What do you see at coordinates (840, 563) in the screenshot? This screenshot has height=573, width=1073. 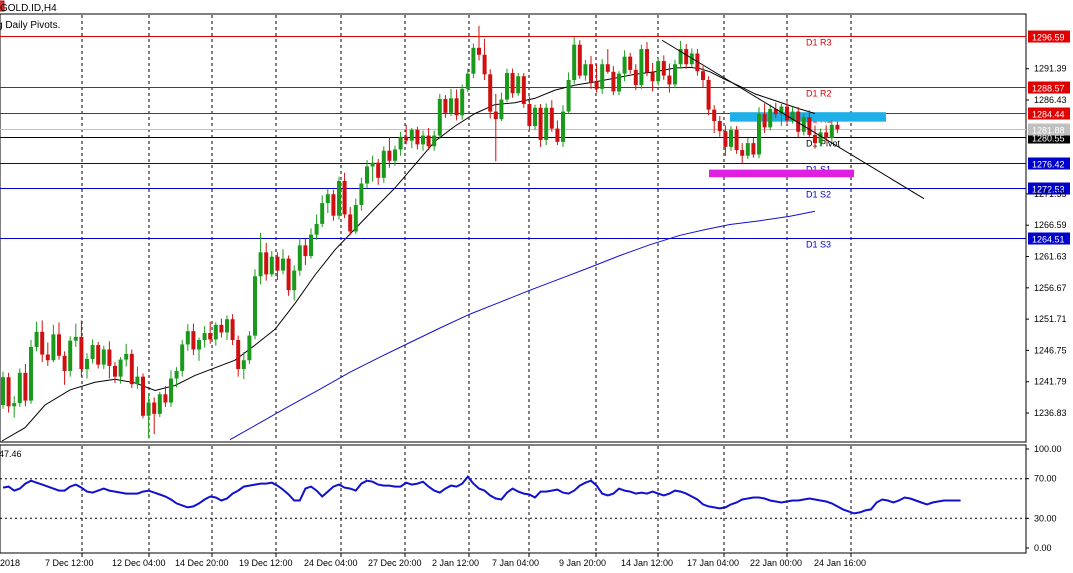 I see `time-label: 24 Jan 16:00` at bounding box center [840, 563].